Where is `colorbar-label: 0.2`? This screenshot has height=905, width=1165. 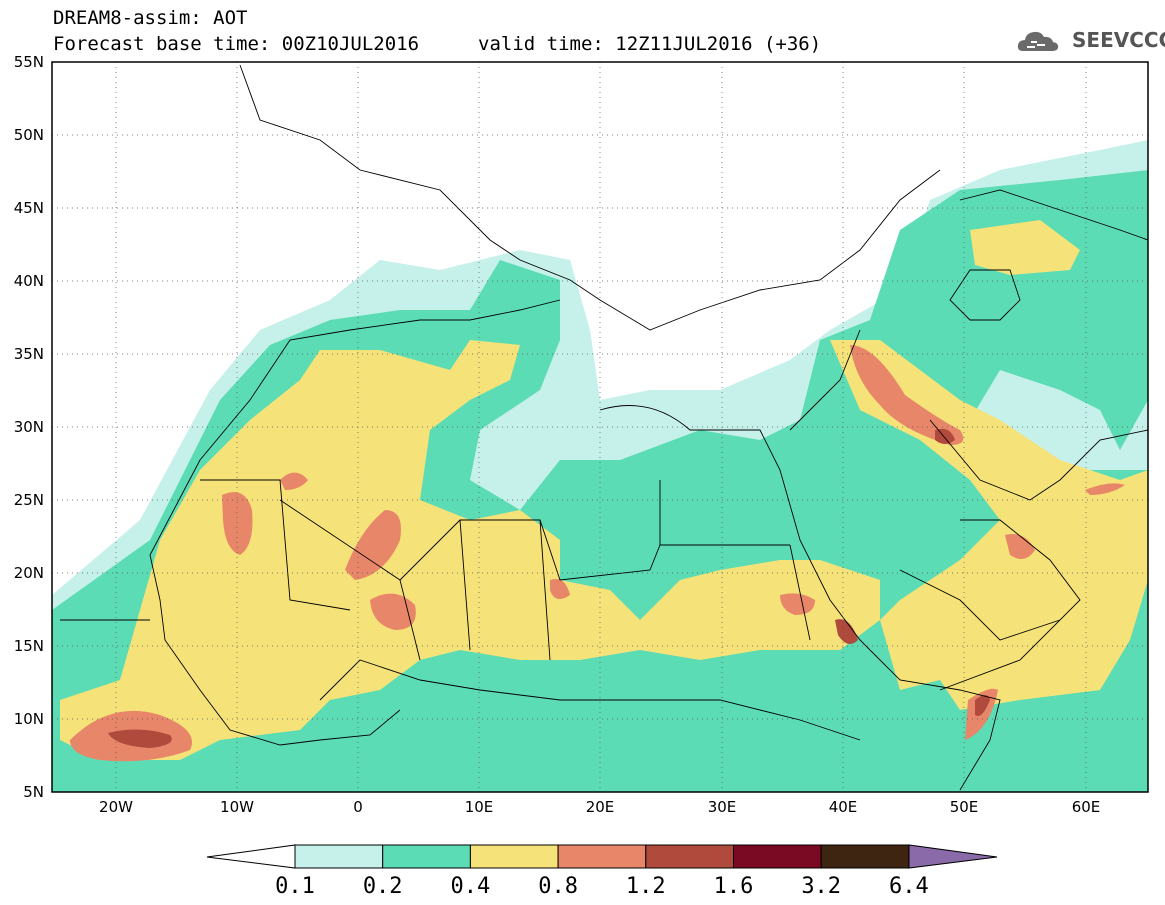
colorbar-label: 0.2 is located at coordinates (383, 886).